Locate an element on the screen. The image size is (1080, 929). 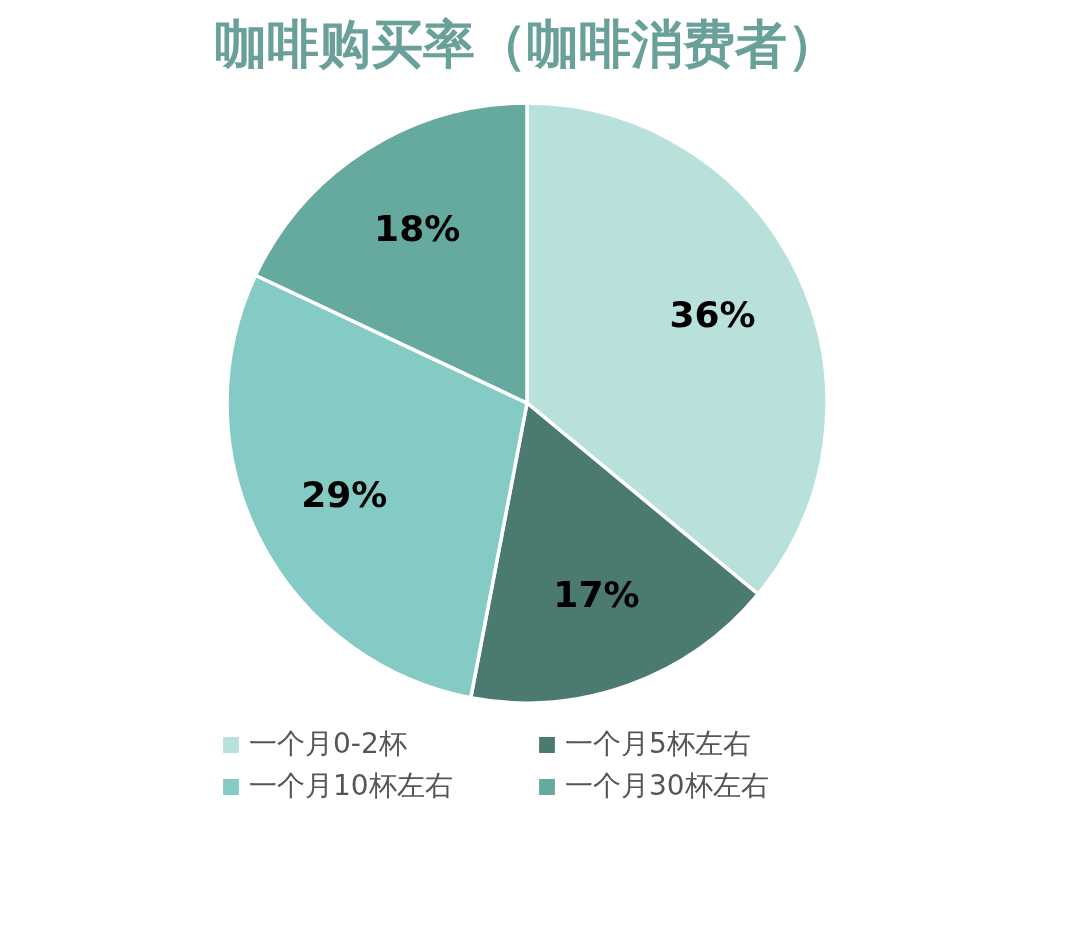
chart-title: 咖啡购买率（咖啡消费者） is located at coordinates (527, 44).